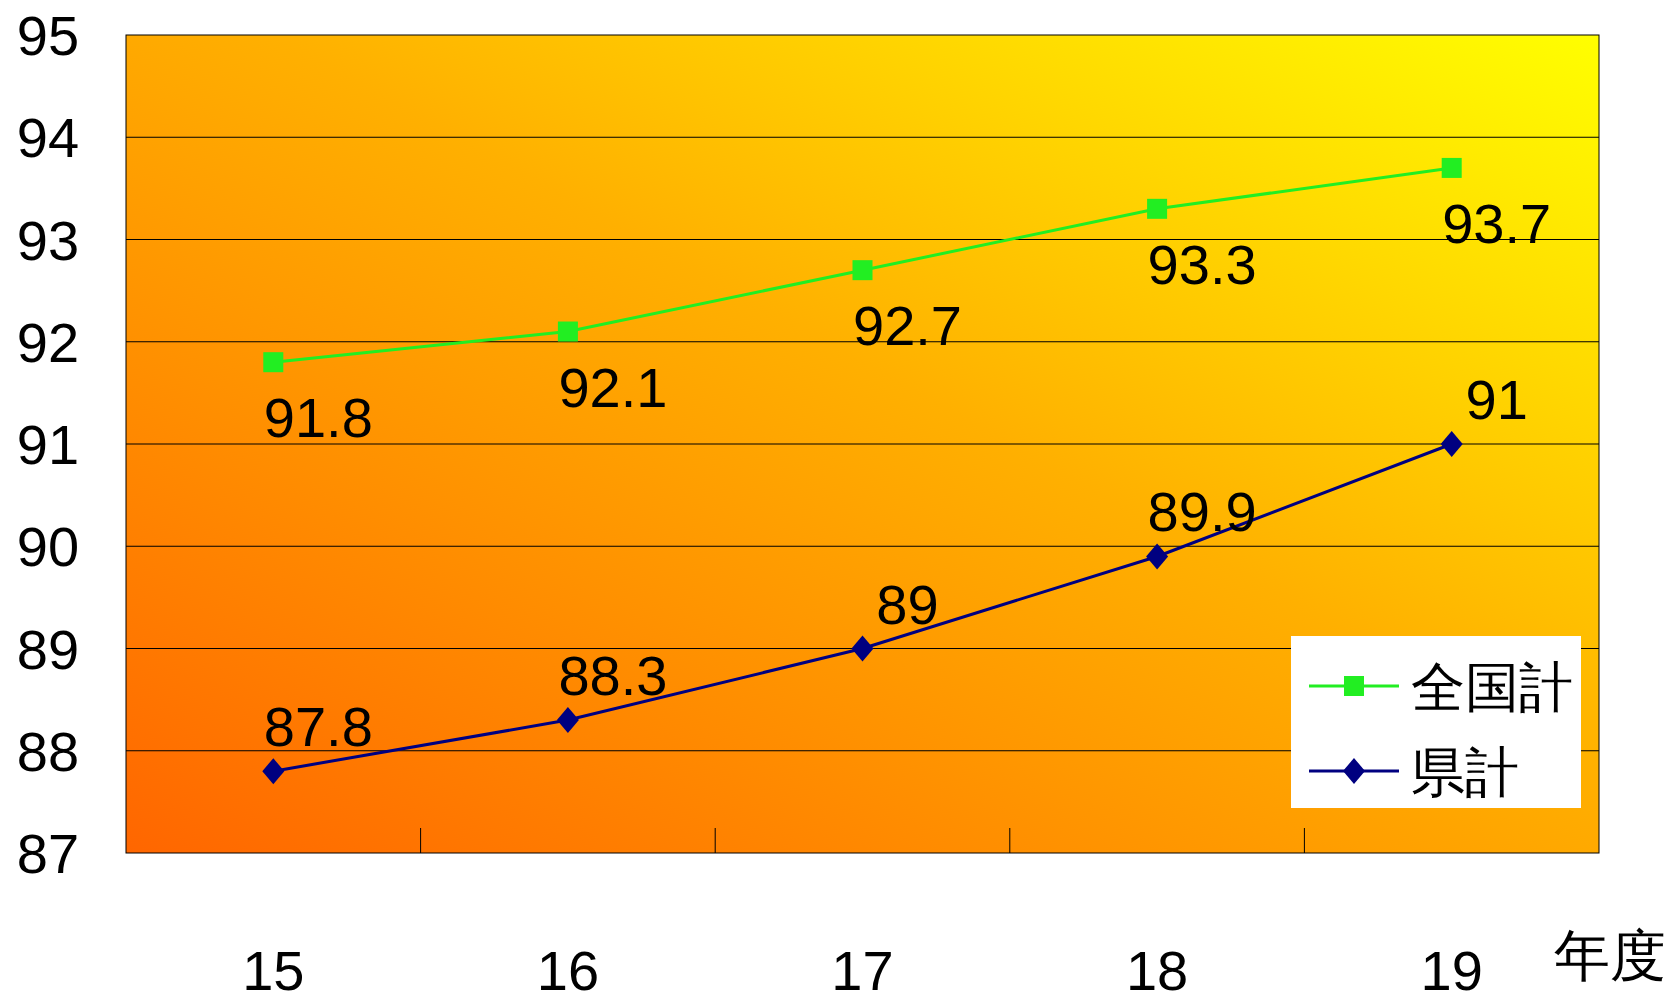 The width and height of the screenshot is (1677, 998). What do you see at coordinates (1157, 968) in the screenshot?
I see `x-tick-label: 18` at bounding box center [1157, 968].